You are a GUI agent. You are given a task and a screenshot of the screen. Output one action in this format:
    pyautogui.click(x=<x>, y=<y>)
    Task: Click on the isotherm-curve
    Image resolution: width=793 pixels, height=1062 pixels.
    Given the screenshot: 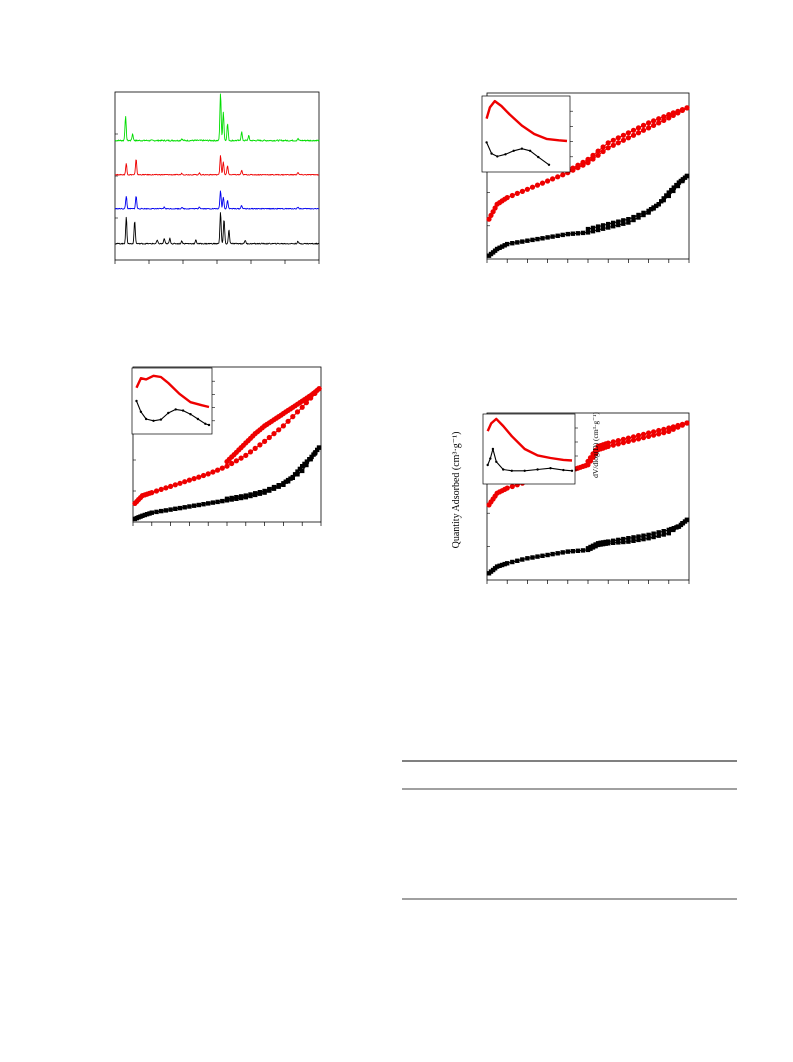 What is the action you would take?
    pyautogui.click(x=273, y=473)
    